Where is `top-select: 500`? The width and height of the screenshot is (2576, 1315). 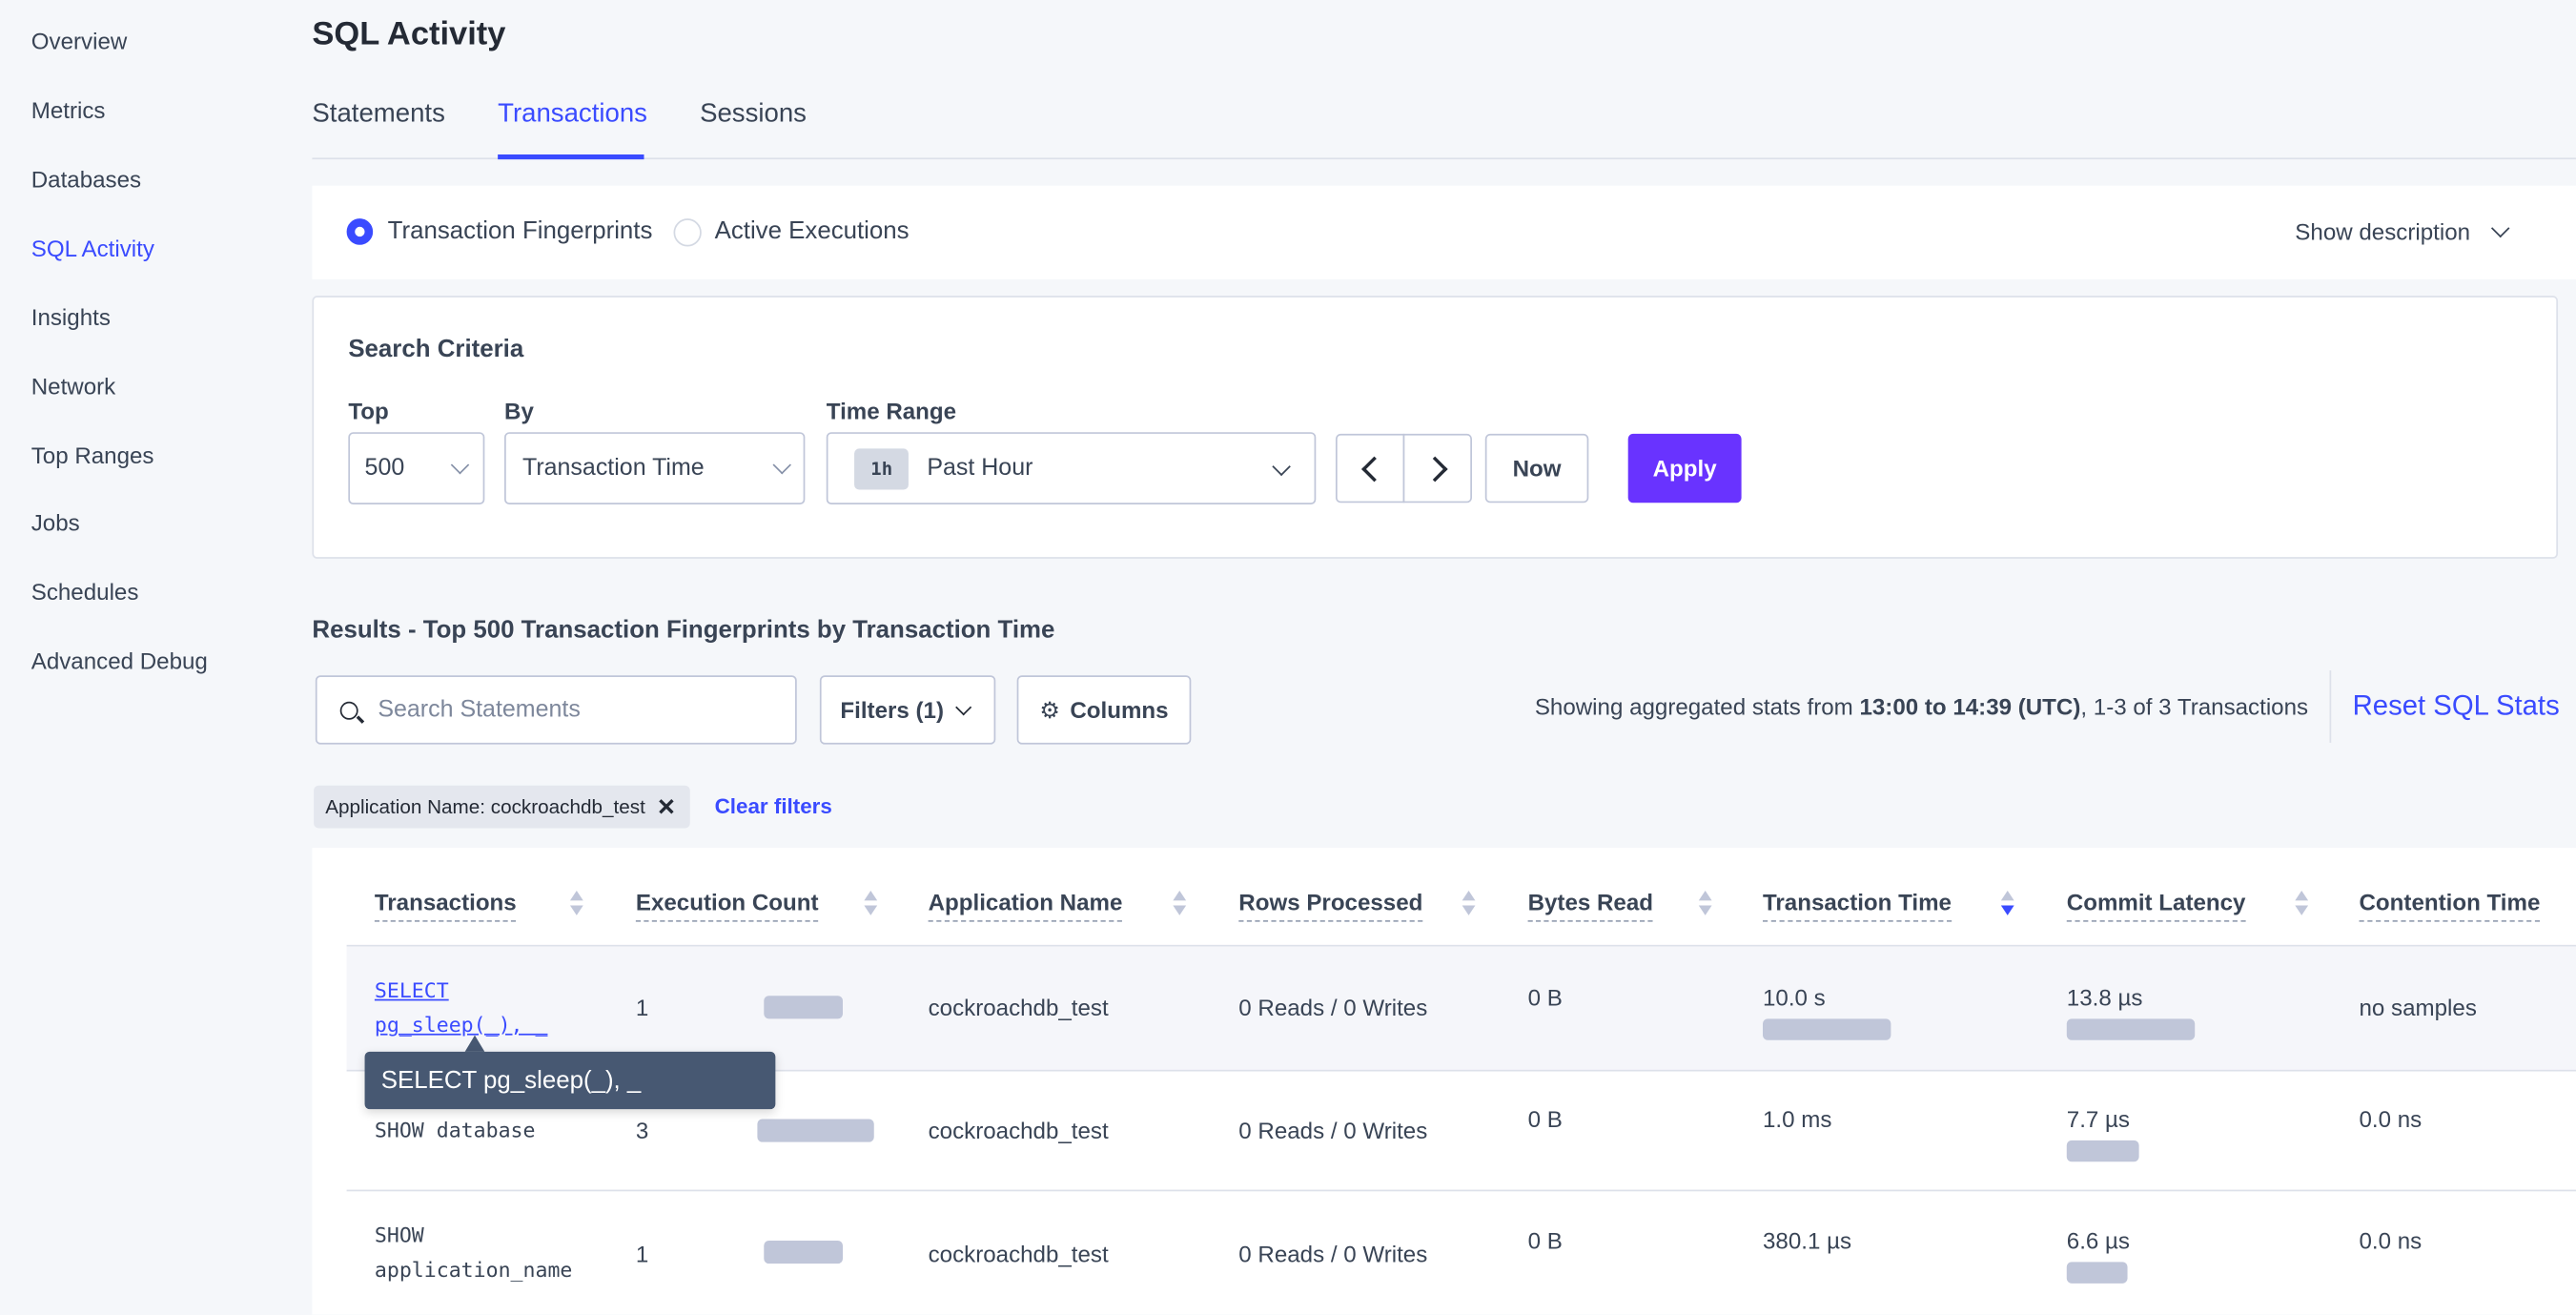 top-select: 500 is located at coordinates (416, 468).